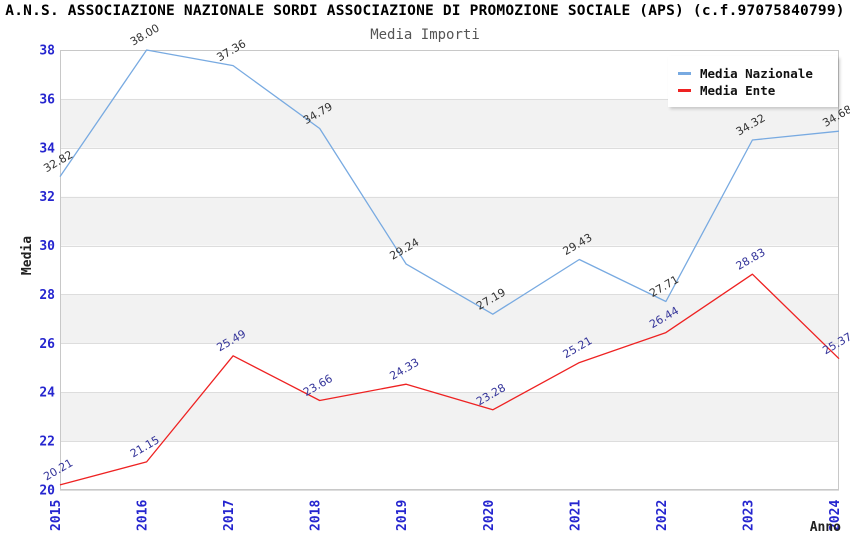 This screenshot has height=550, width=850. I want to click on x-tick-label: 2015, so click(56, 515).